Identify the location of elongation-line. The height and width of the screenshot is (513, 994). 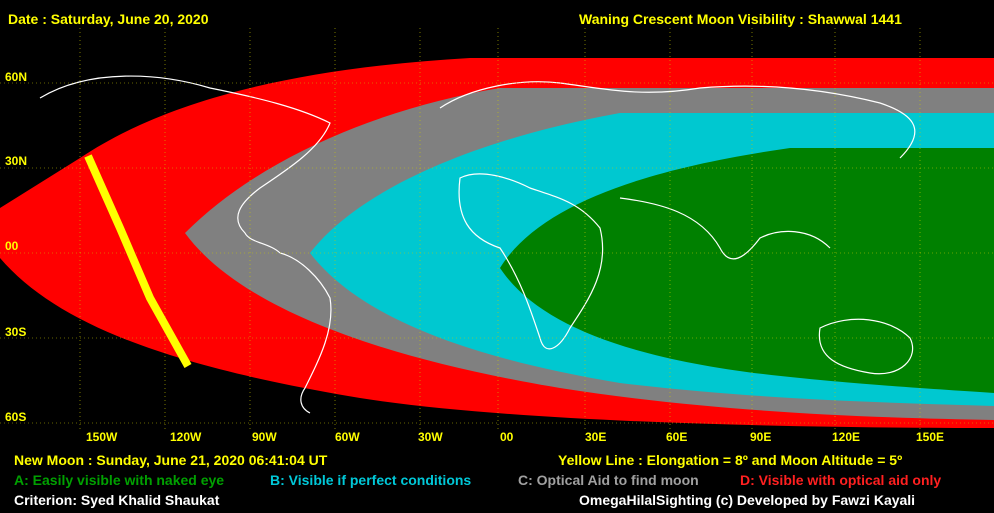
(138, 261).